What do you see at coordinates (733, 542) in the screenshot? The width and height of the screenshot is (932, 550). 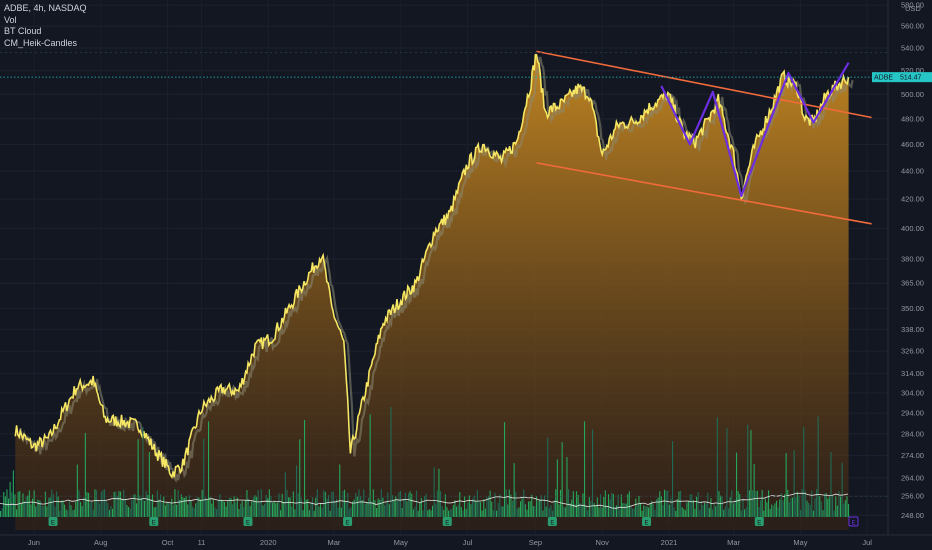 I see `x-tick-label: Mar` at bounding box center [733, 542].